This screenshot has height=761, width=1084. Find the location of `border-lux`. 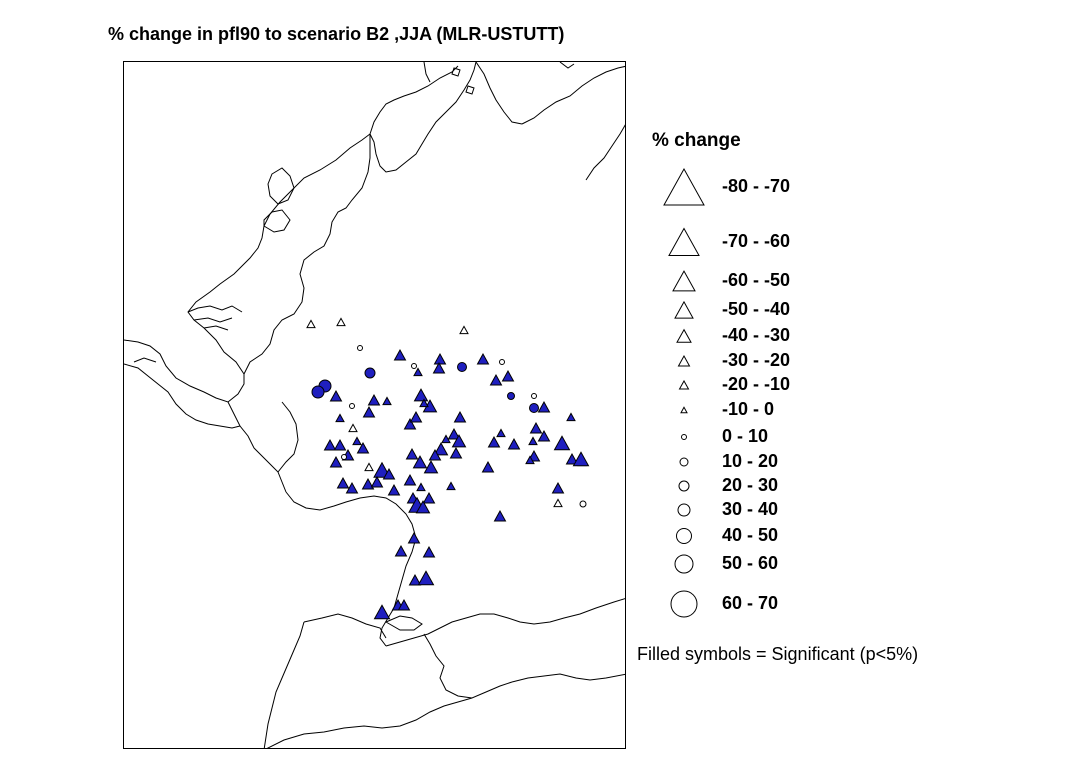

border-lux is located at coordinates (288, 437).